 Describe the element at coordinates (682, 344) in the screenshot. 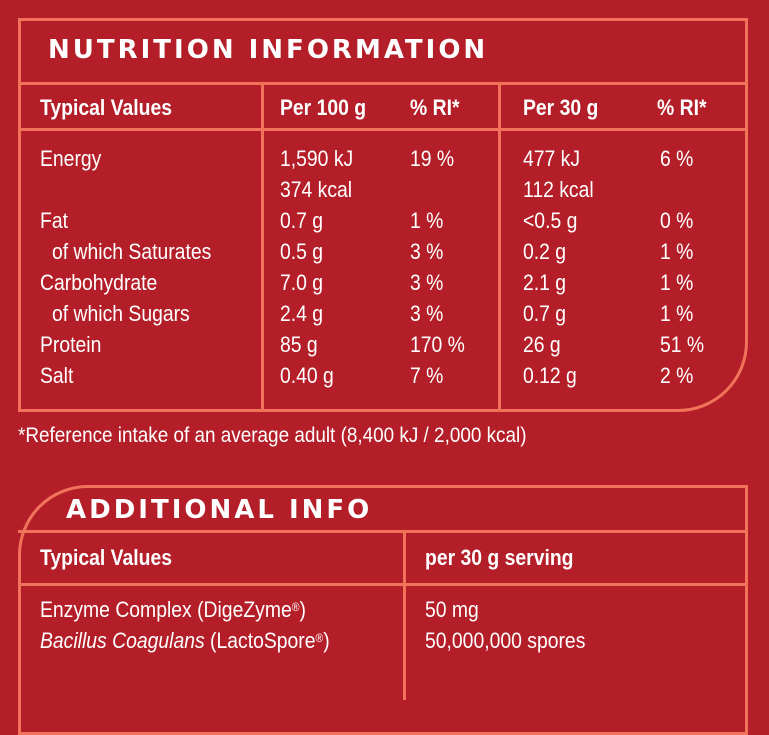

I see `protein-ri-30g: 51 %` at that location.